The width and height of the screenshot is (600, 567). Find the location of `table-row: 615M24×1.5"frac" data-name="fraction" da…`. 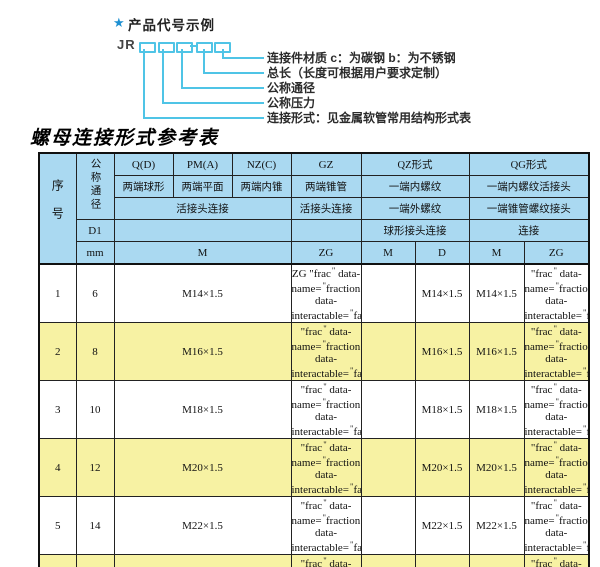

table-row: 615M24×1.5"frac" data-name="fraction" da… is located at coordinates (314, 560).